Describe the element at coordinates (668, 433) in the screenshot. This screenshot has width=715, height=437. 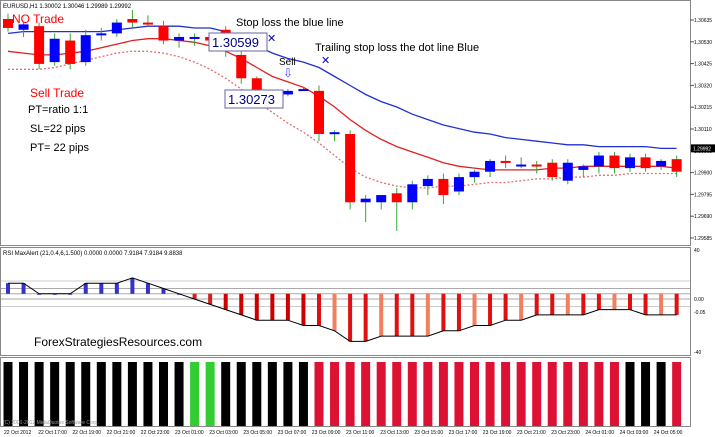
I see `time-tick-label: 24 Oct 05:00` at that location.